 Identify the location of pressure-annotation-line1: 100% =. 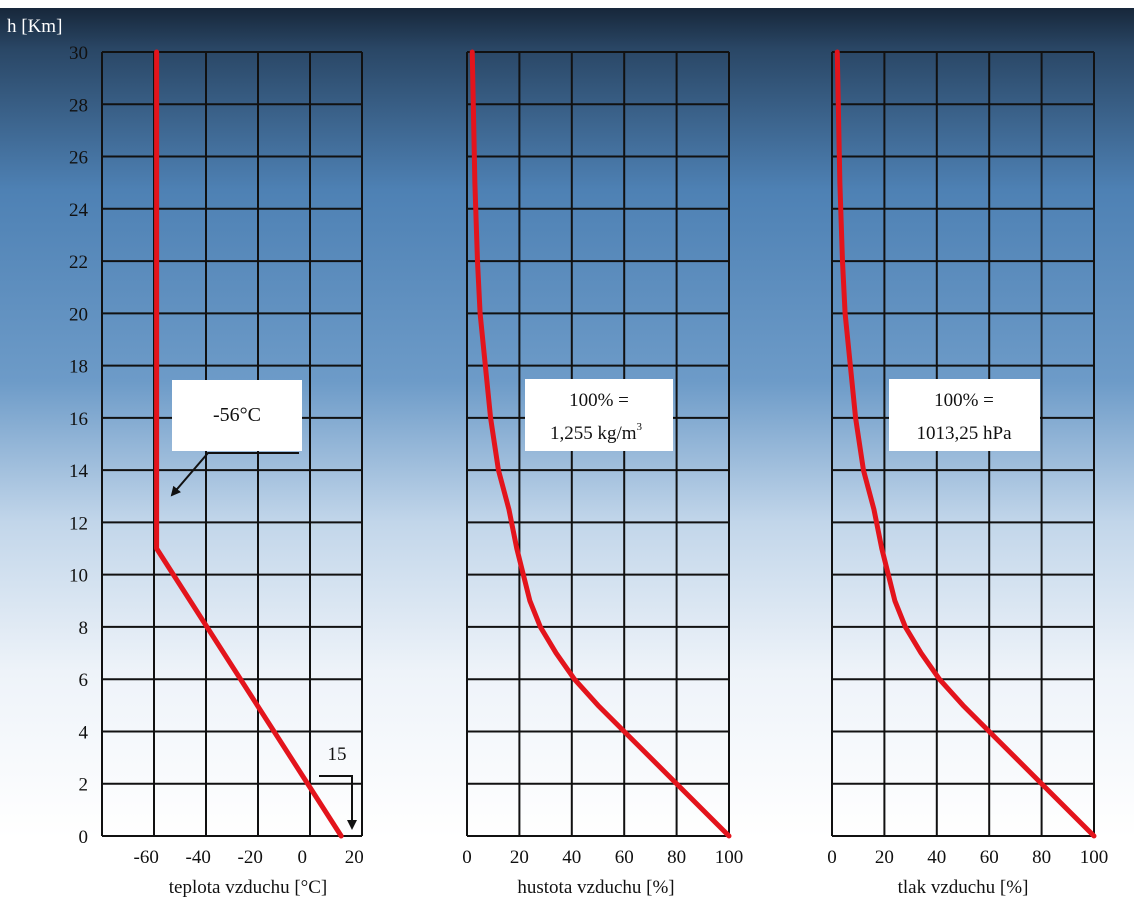
(964, 400).